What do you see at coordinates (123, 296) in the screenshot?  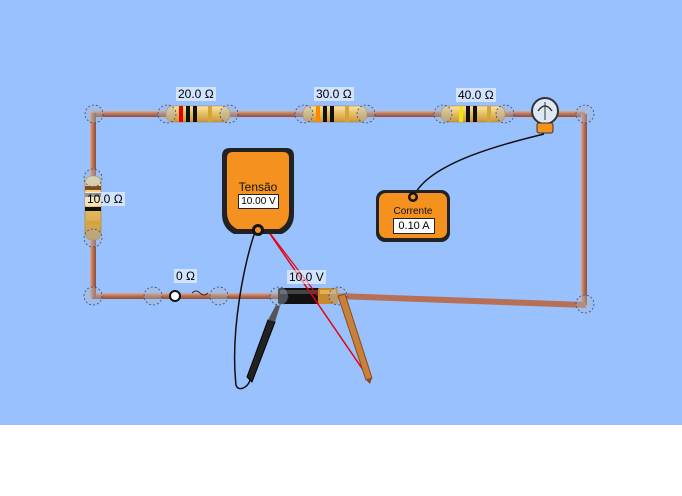 I see `wire-bottom-left` at bounding box center [123, 296].